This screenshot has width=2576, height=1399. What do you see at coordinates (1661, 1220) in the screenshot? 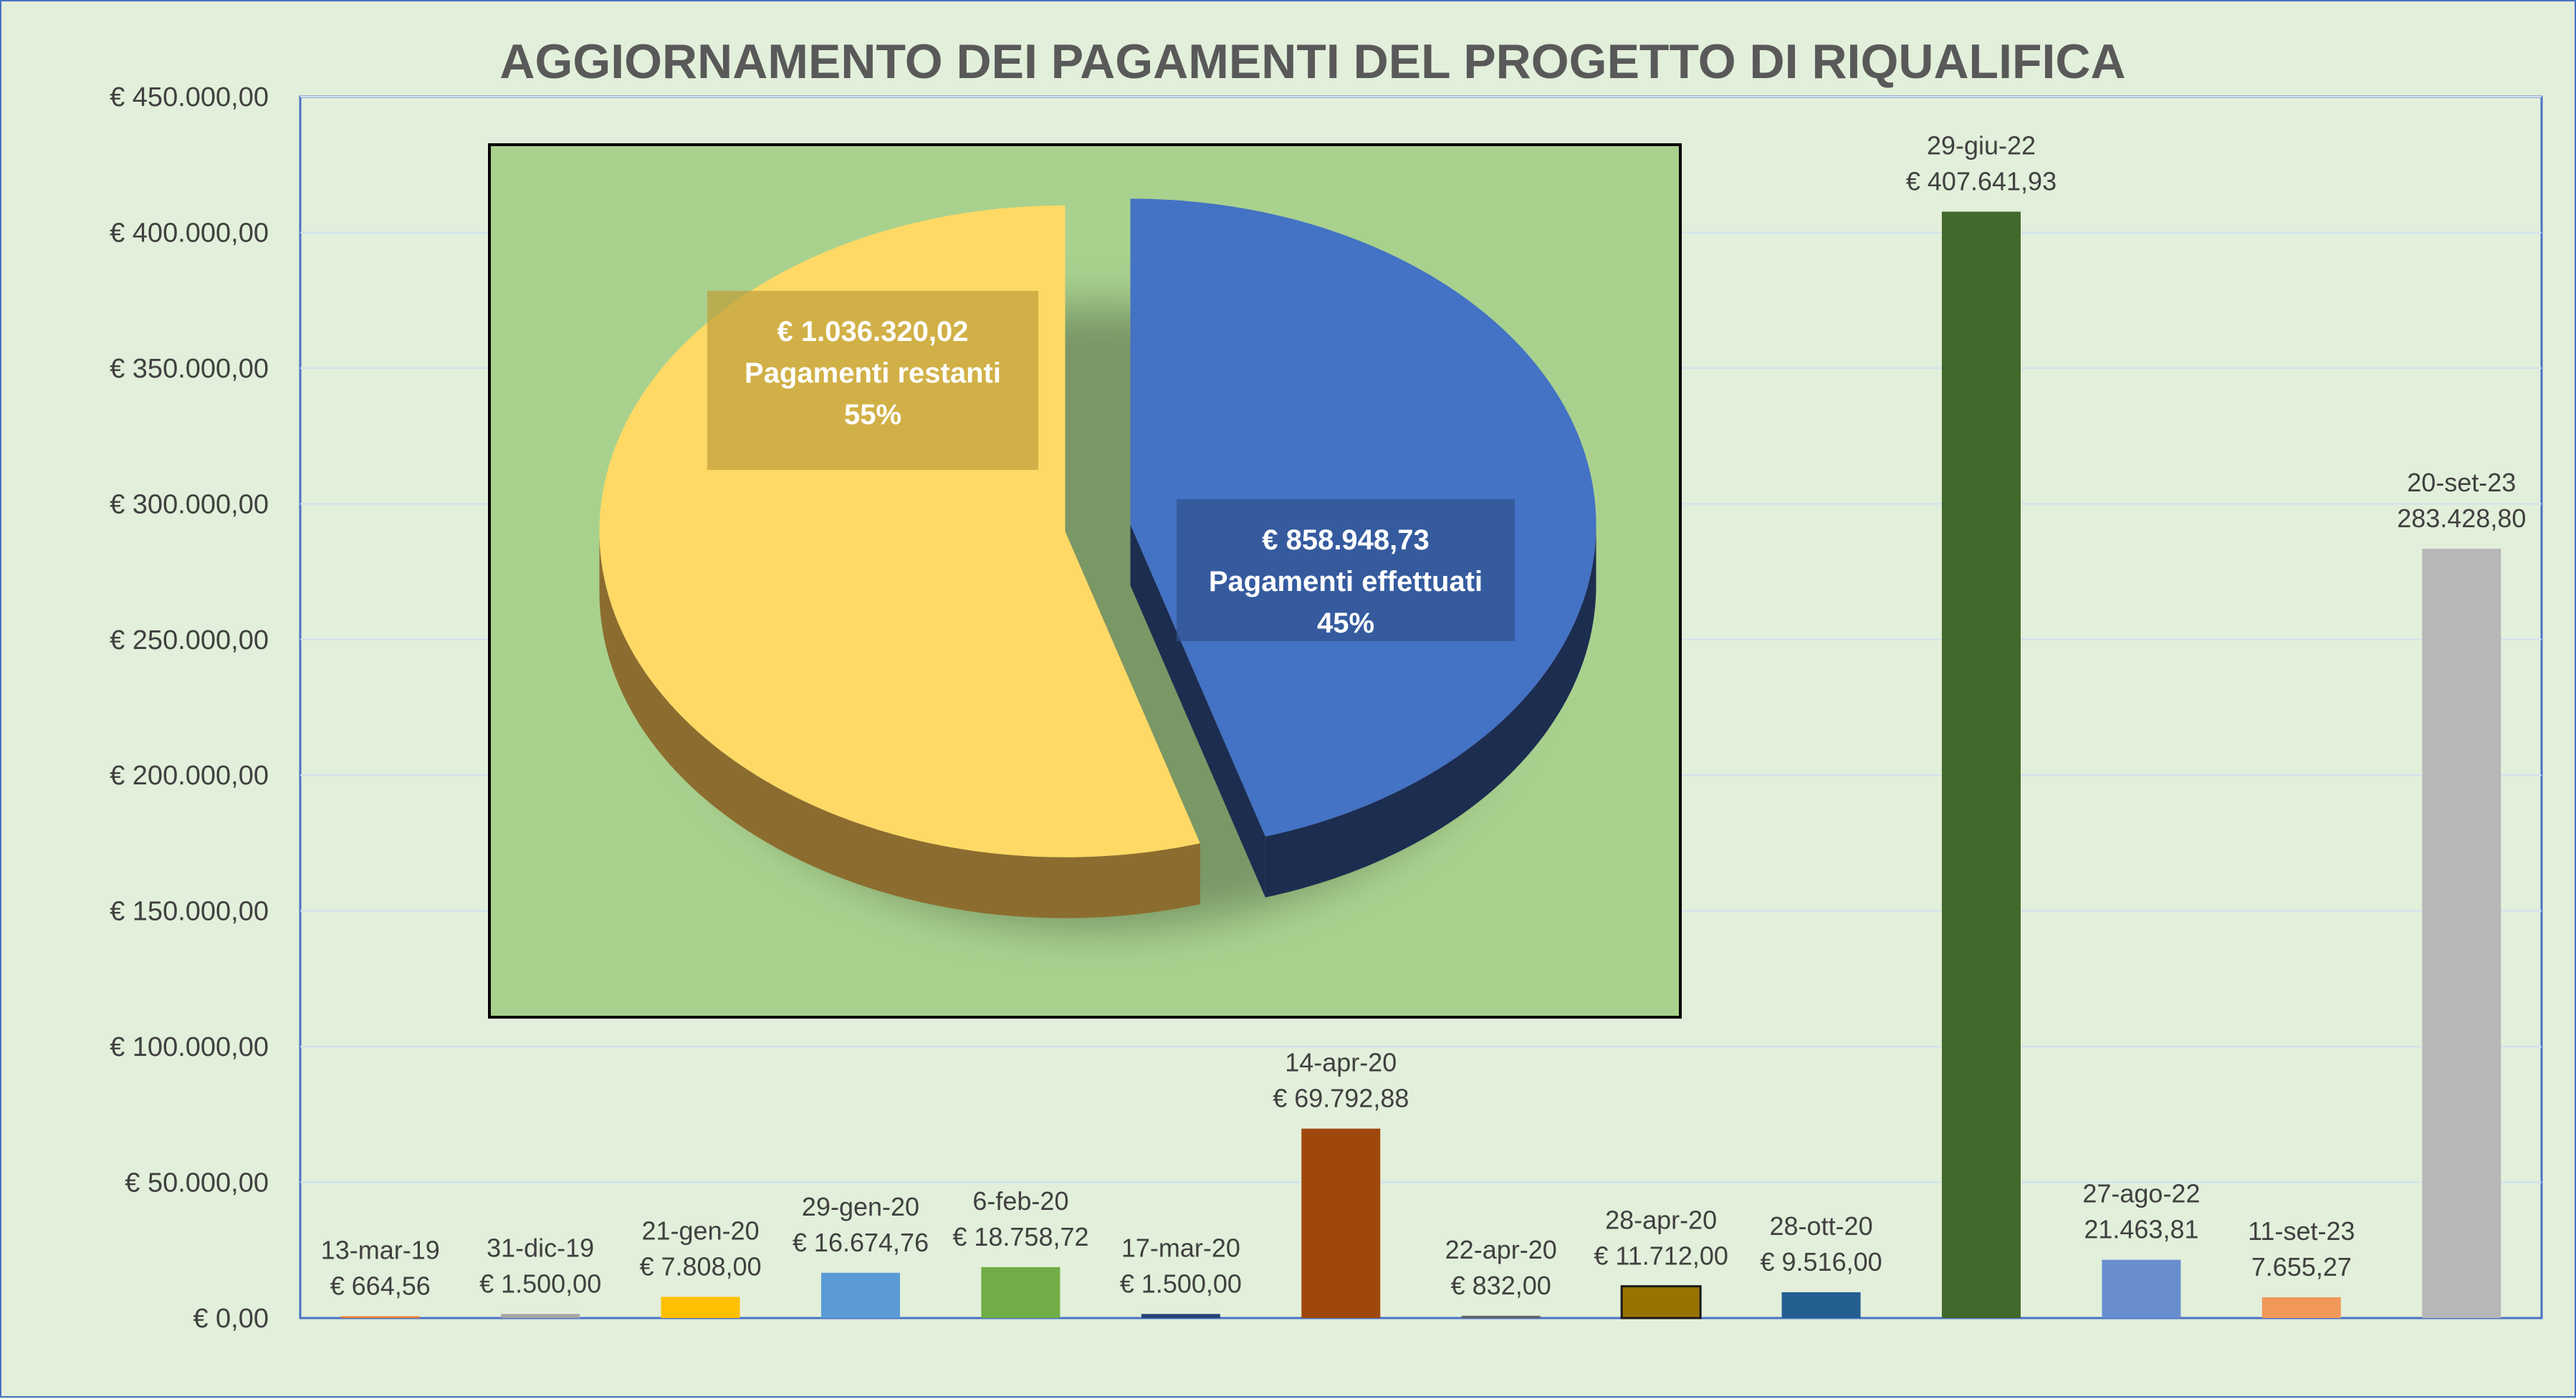
I see `bar-date-label: 28-apr-20` at bounding box center [1661, 1220].